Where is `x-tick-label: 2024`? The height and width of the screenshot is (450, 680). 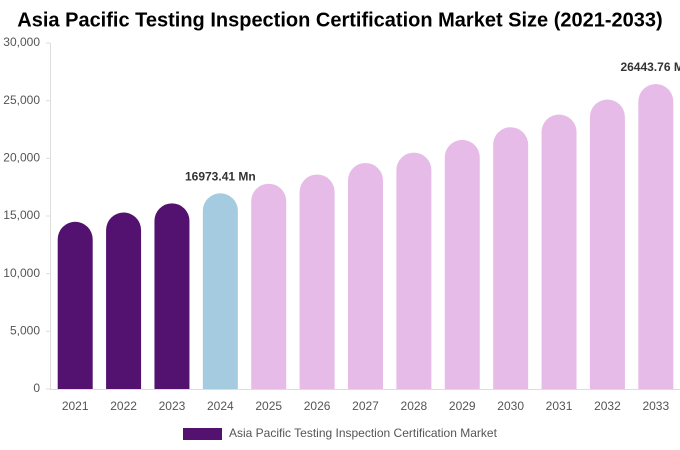
x-tick-label: 2024 is located at coordinates (220, 406).